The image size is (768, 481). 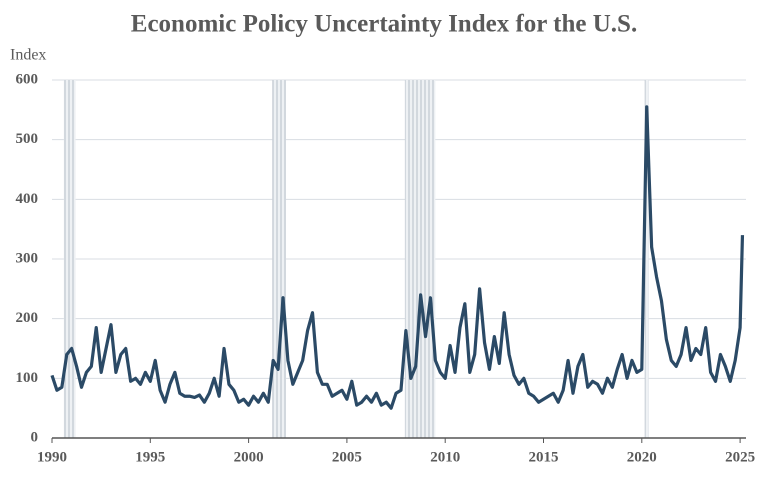 What do you see at coordinates (150, 457) in the screenshot?
I see `x-tick-label: 1995` at bounding box center [150, 457].